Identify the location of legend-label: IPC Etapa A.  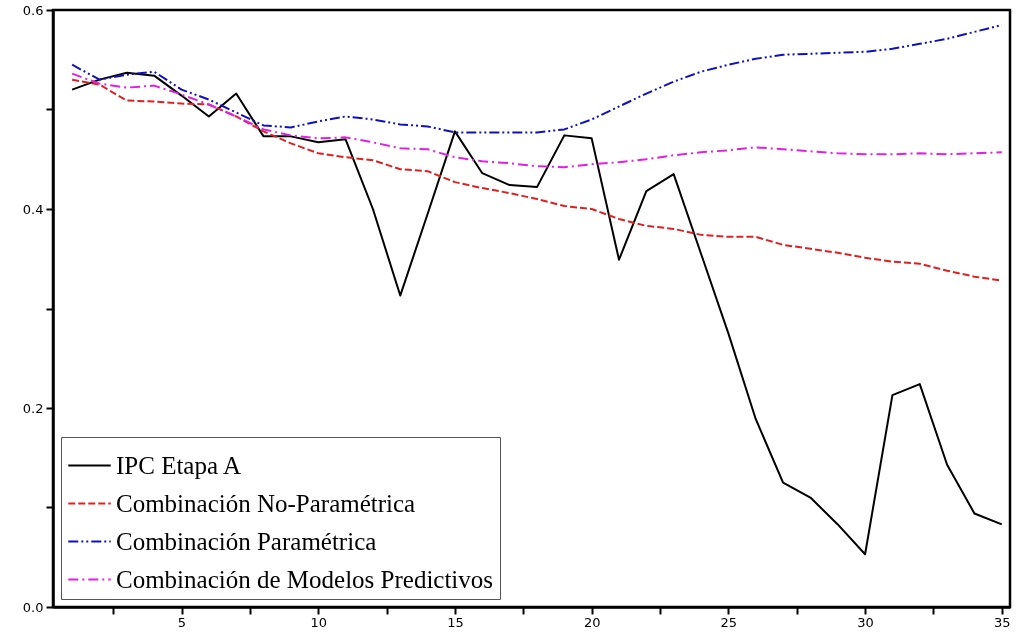
(178, 465).